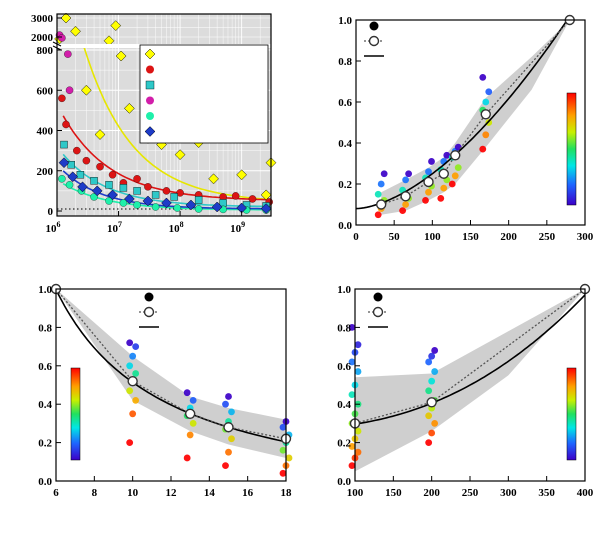 Image resolution: width=600 pixels, height=537 pixels. I want to click on x-tick-label: 6, so click(56, 493).